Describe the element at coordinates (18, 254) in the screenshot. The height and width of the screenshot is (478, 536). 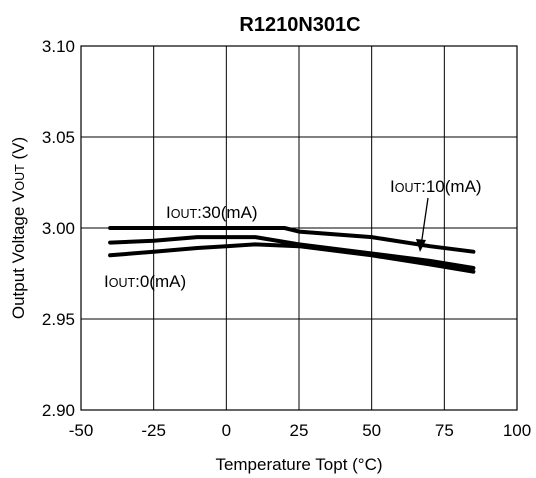
I see `y-axis-label-prefix: Output Voltage V` at that location.